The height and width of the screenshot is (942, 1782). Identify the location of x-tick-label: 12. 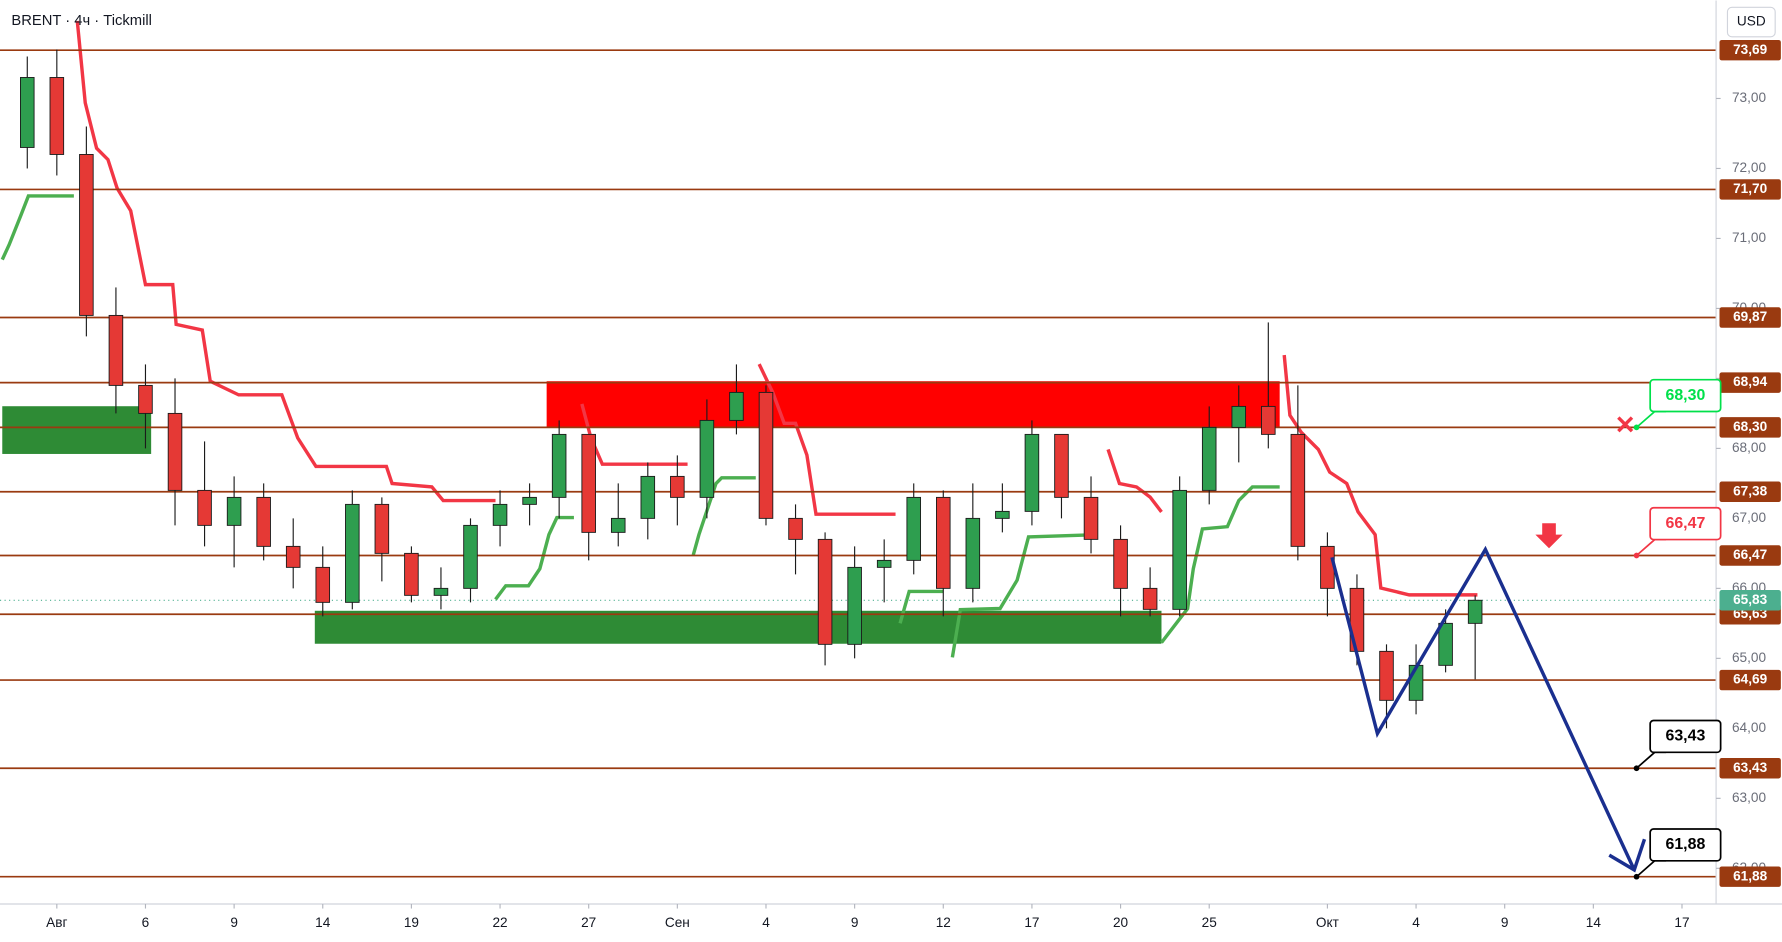
(943, 922).